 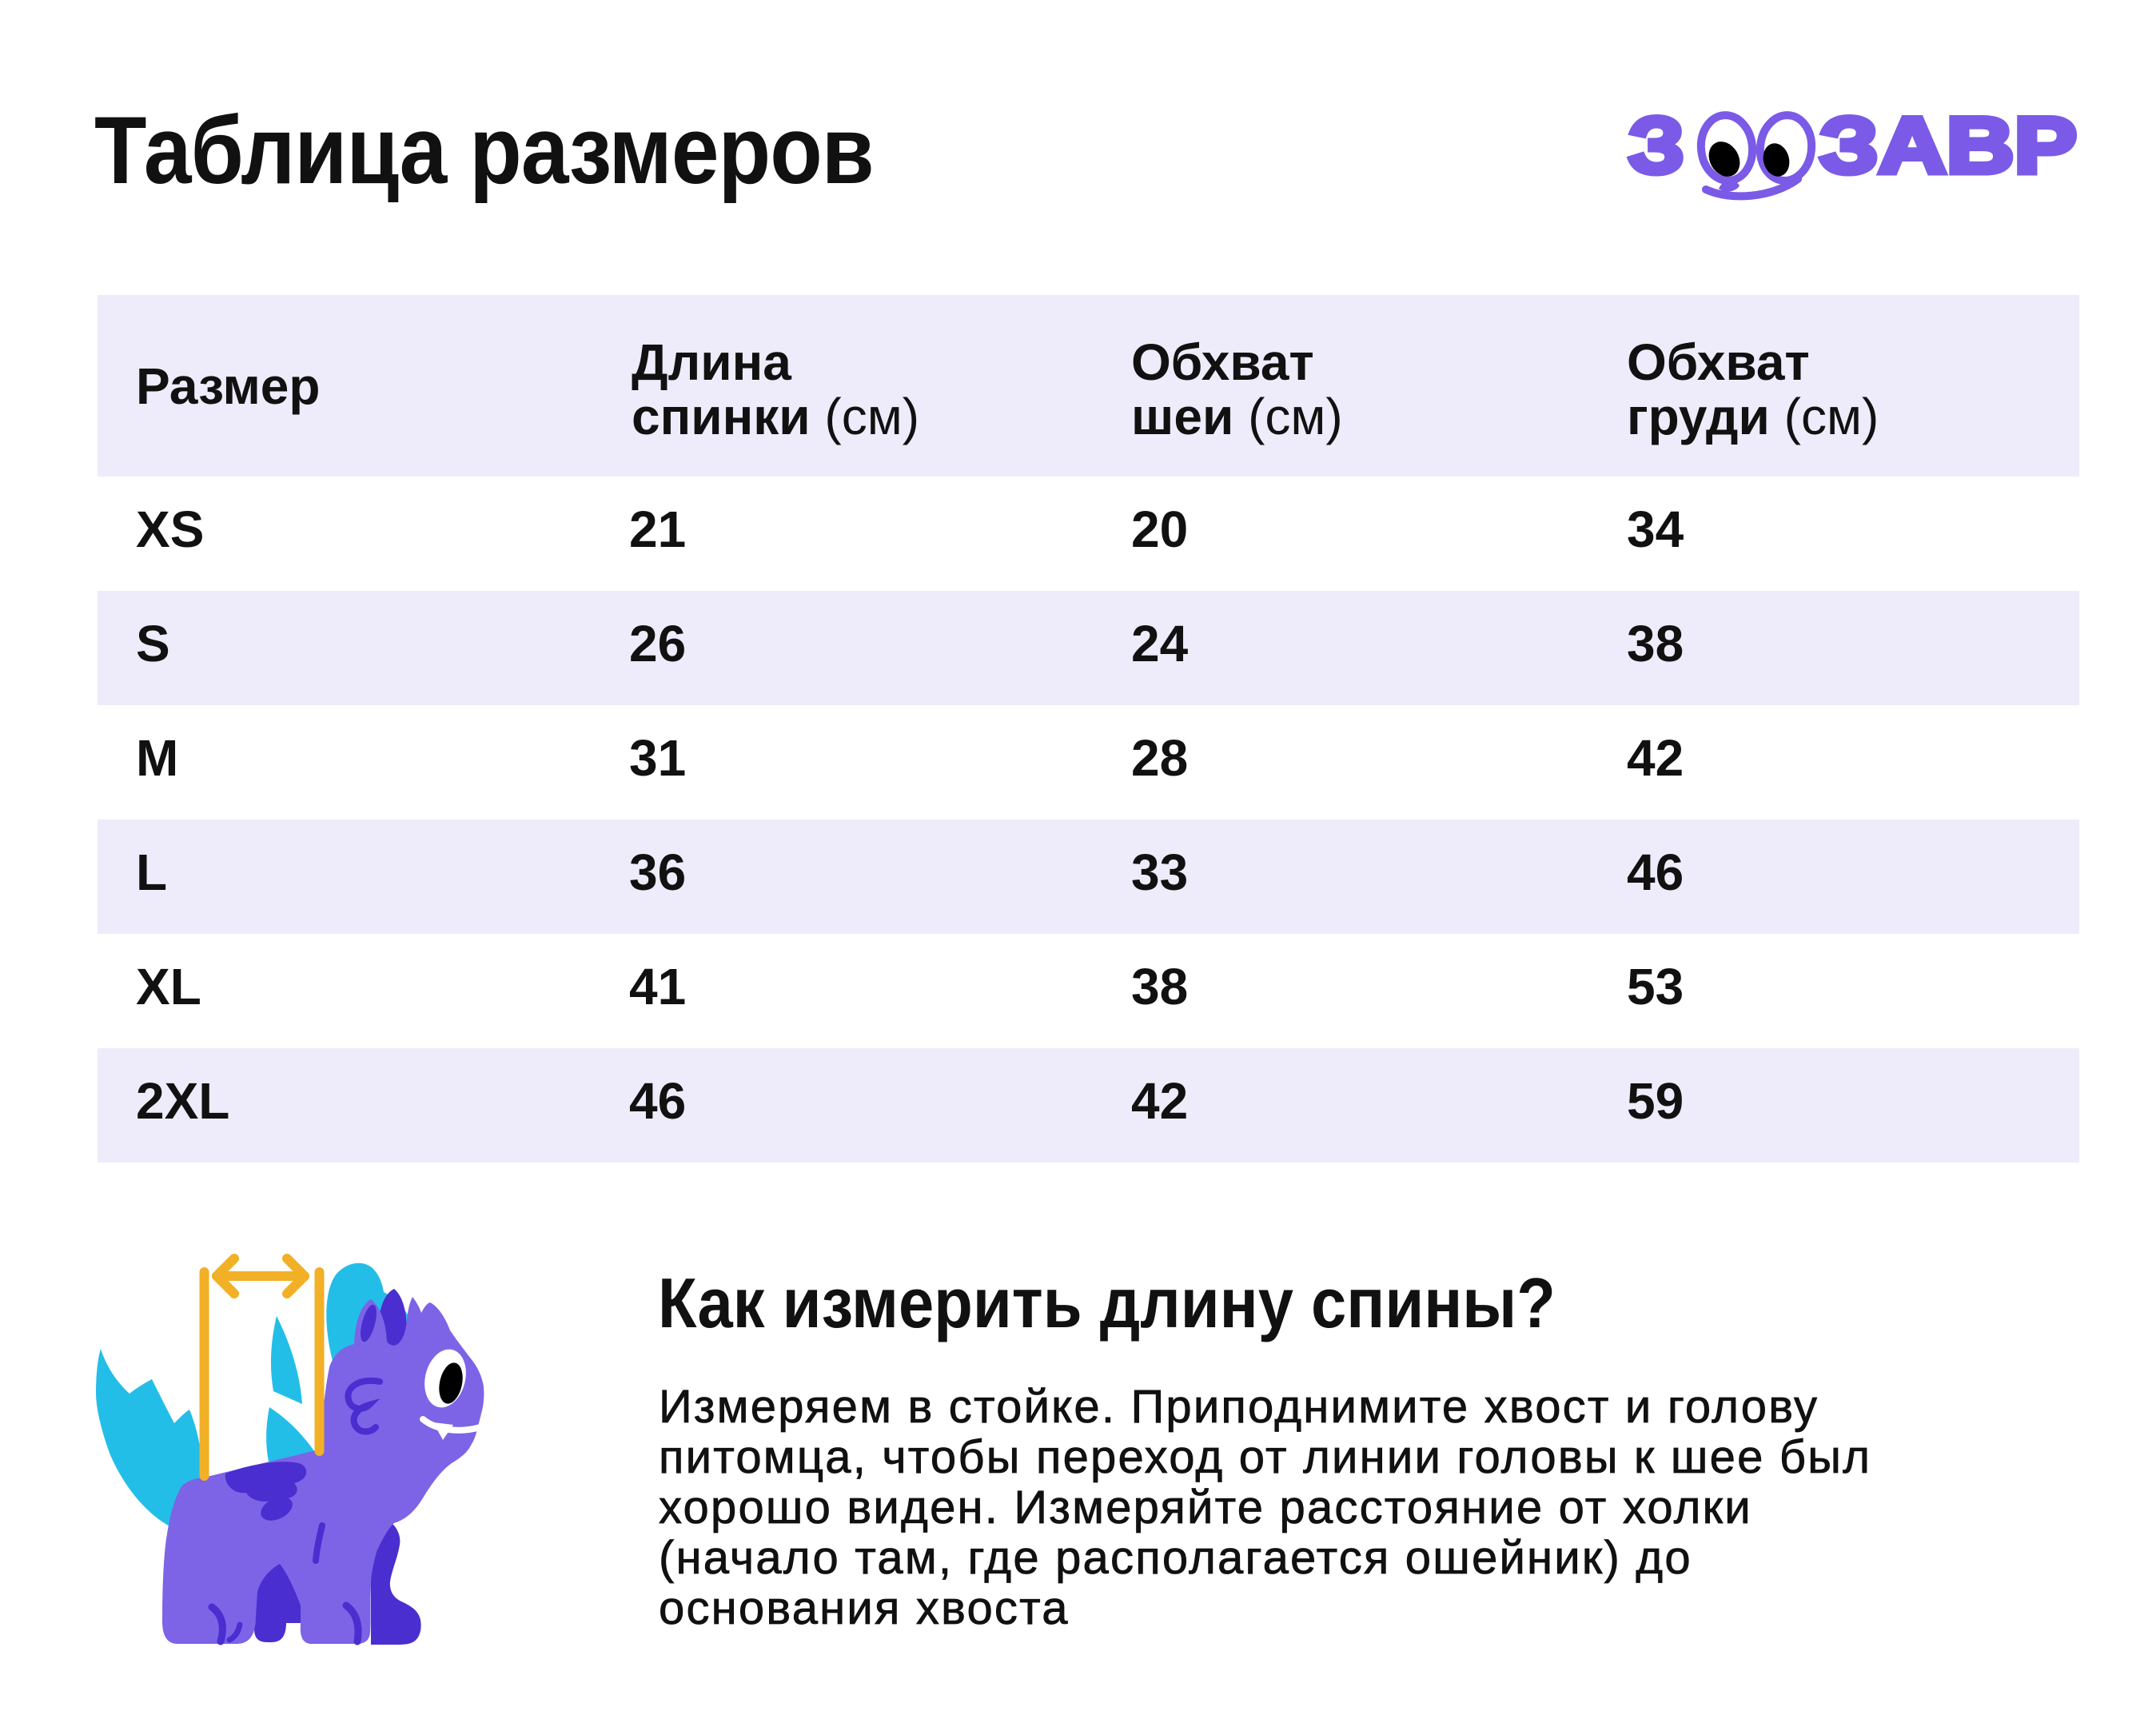 I want to click on svg-text: ЗАВР, so click(x=1948, y=145).